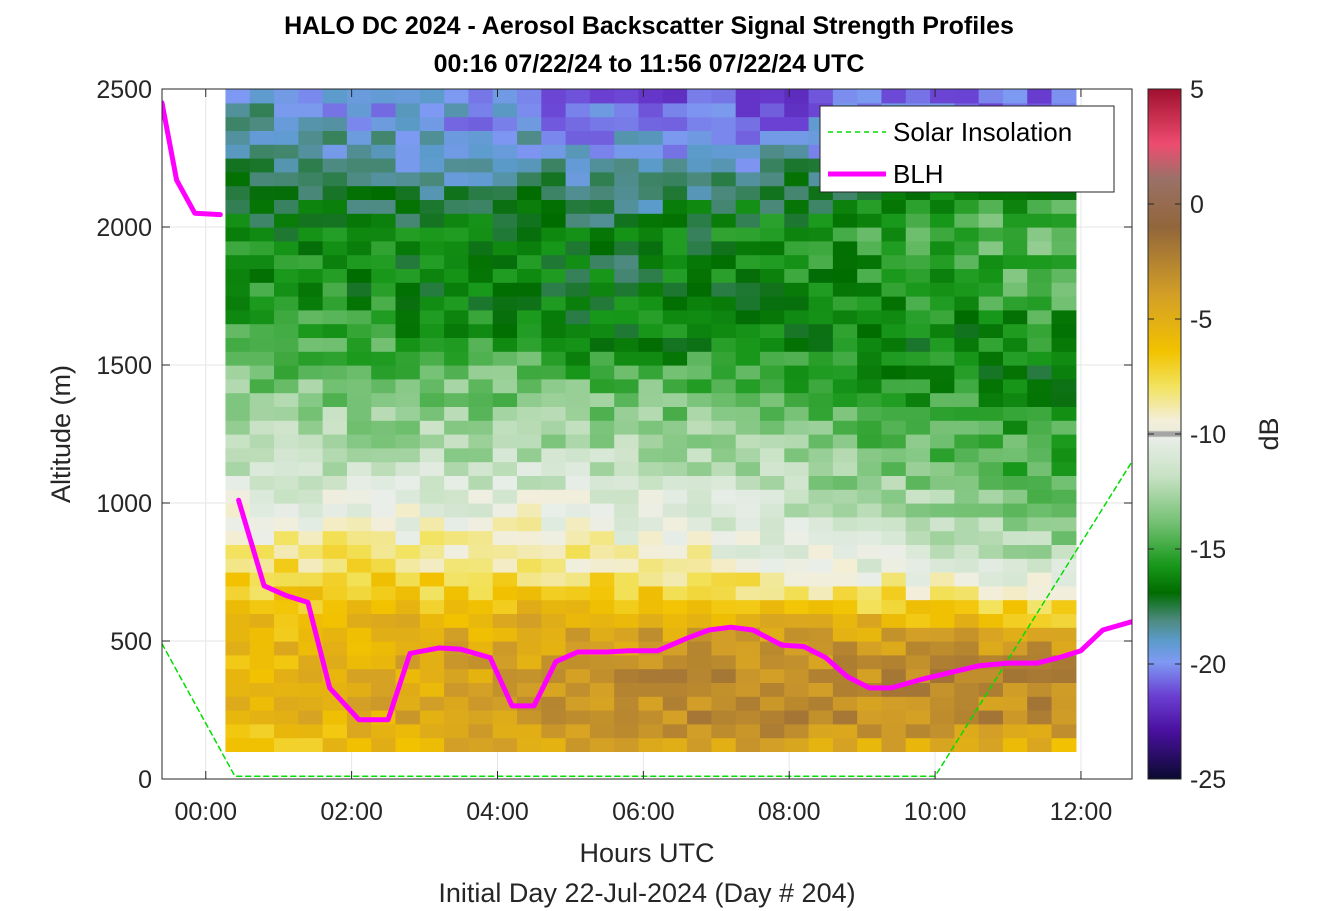 The width and height of the screenshot is (1343, 911). I want to click on y-tick-label: 0, so click(145, 780).